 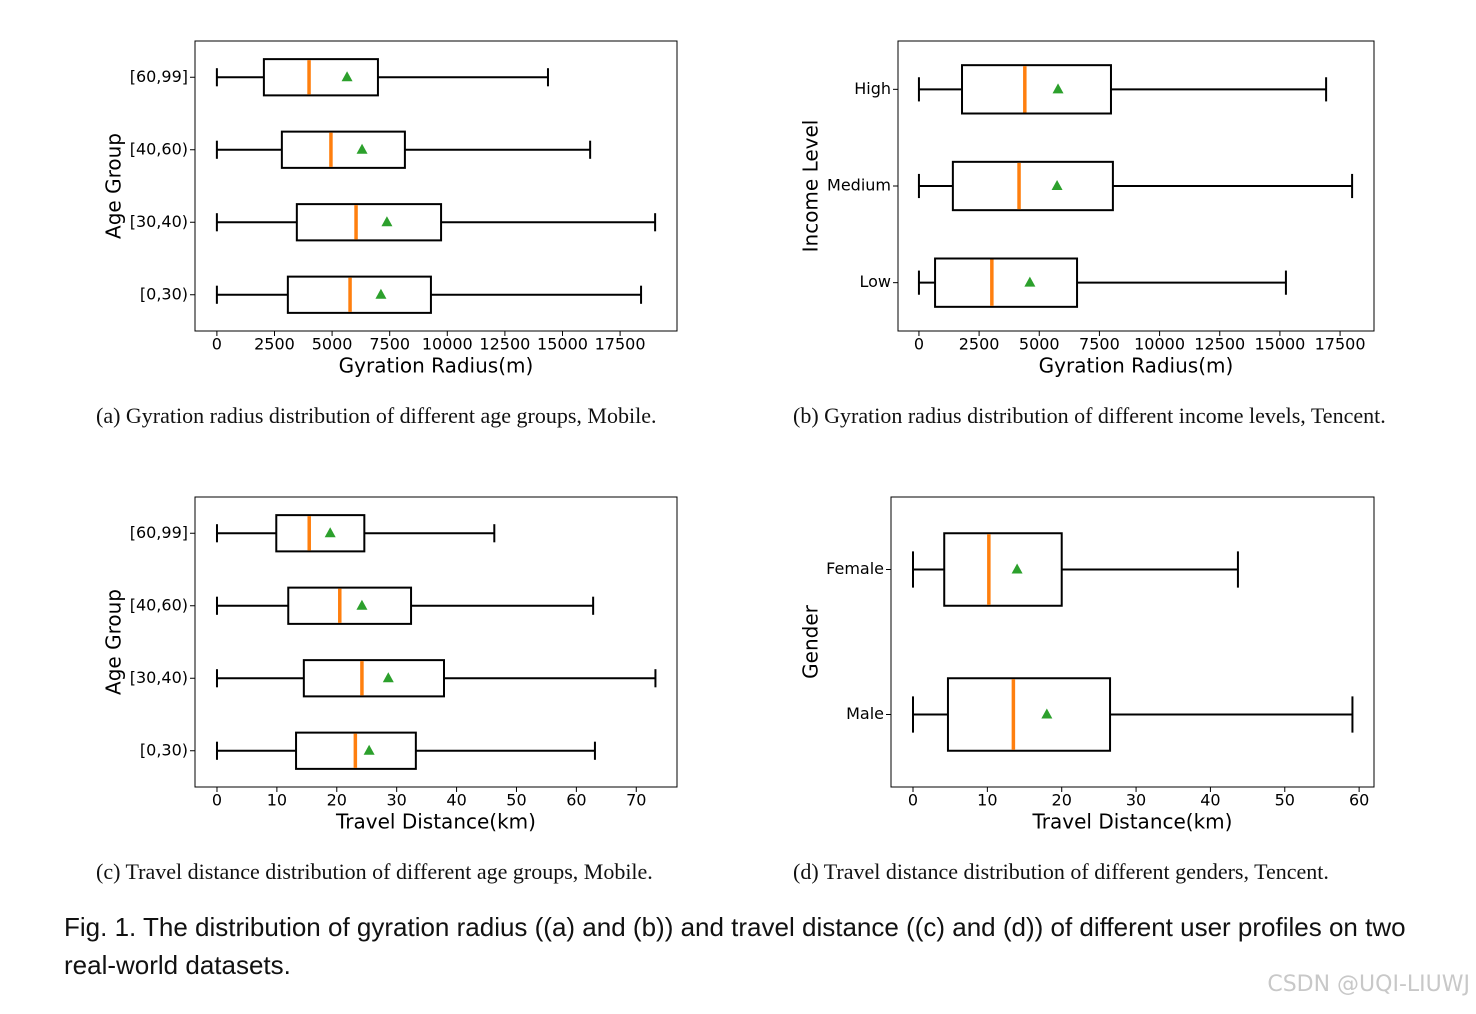 I want to click on y-tick-label: High, so click(x=872, y=88).